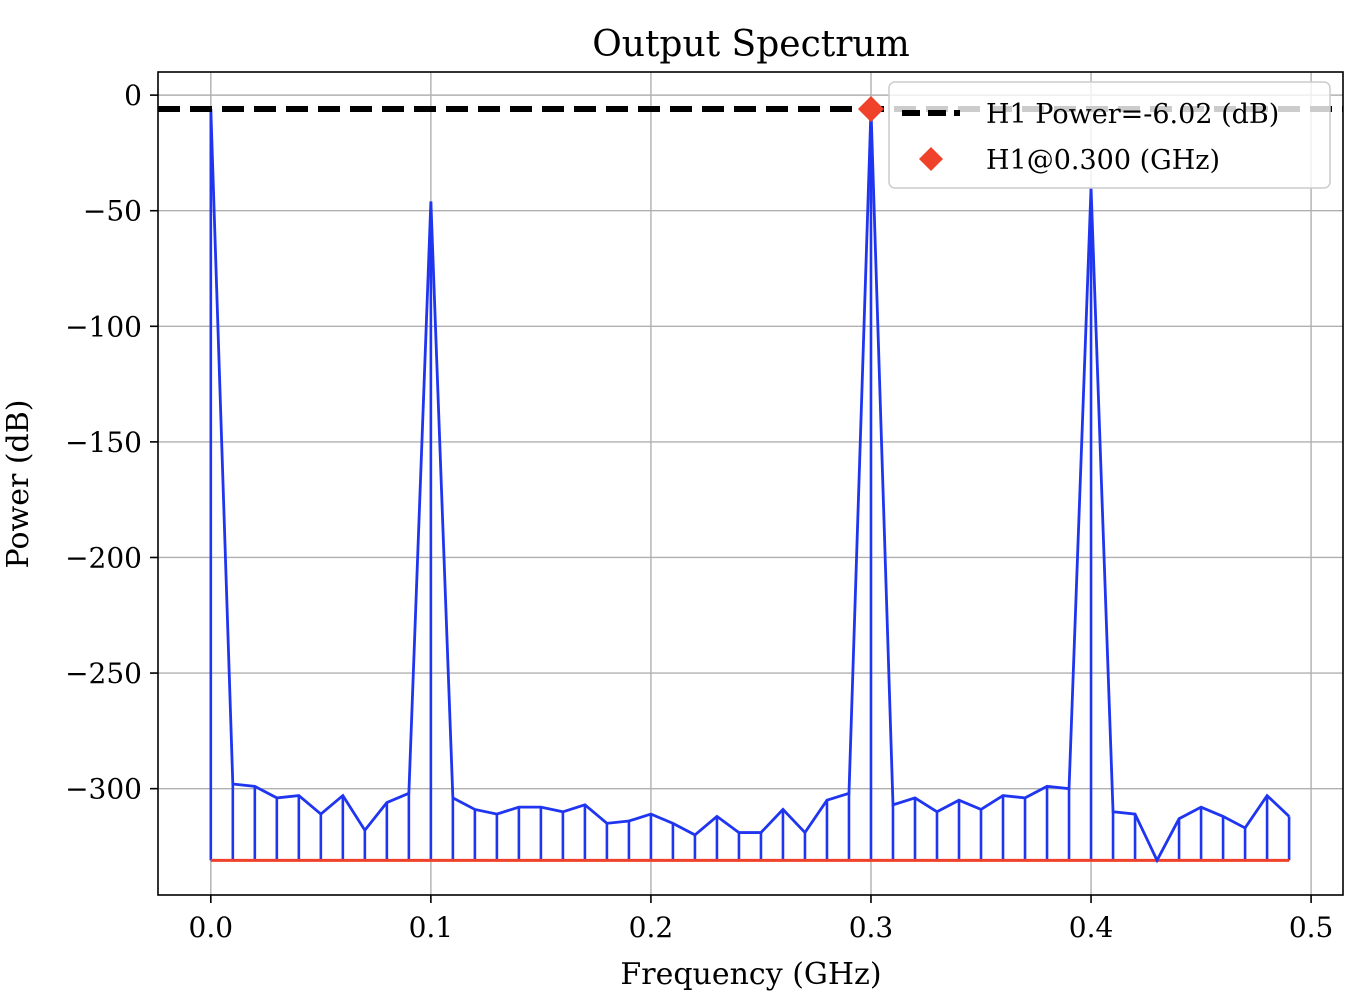  I want to click on y-tick-label: −150, so click(103, 442).